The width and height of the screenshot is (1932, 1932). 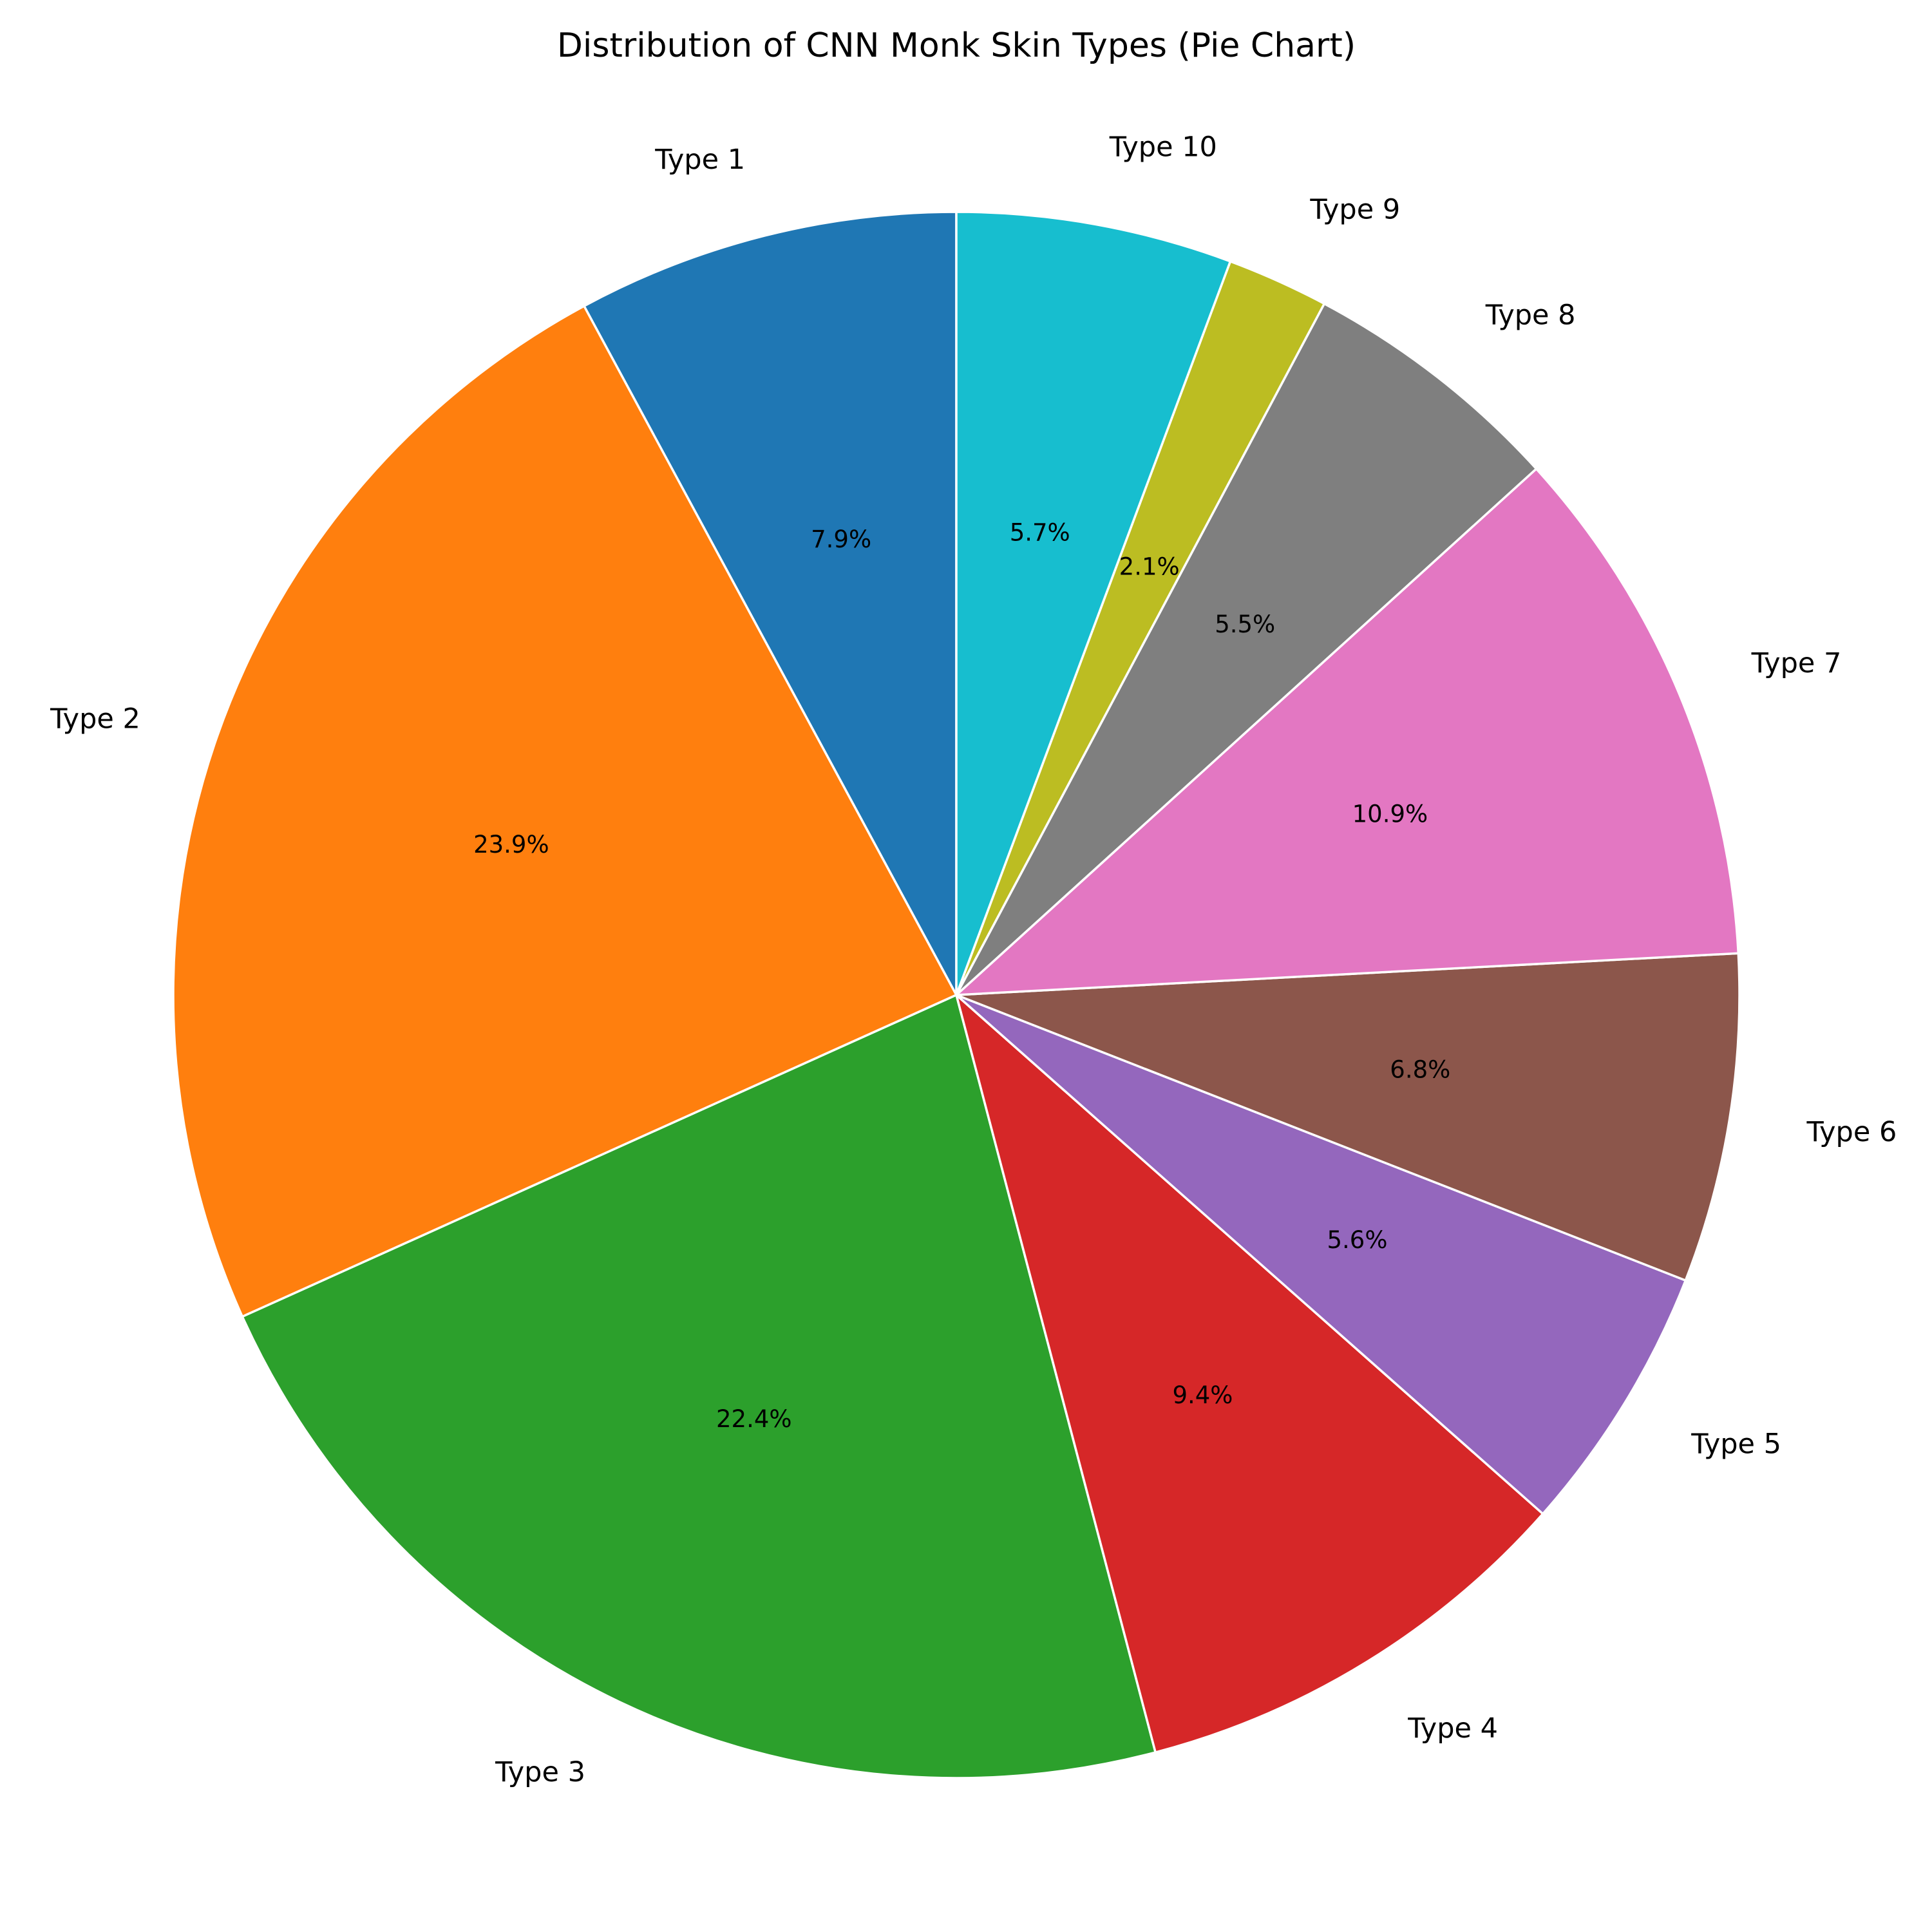 I want to click on pie-percent-label-type-5: 5.6%, so click(x=1357, y=1240).